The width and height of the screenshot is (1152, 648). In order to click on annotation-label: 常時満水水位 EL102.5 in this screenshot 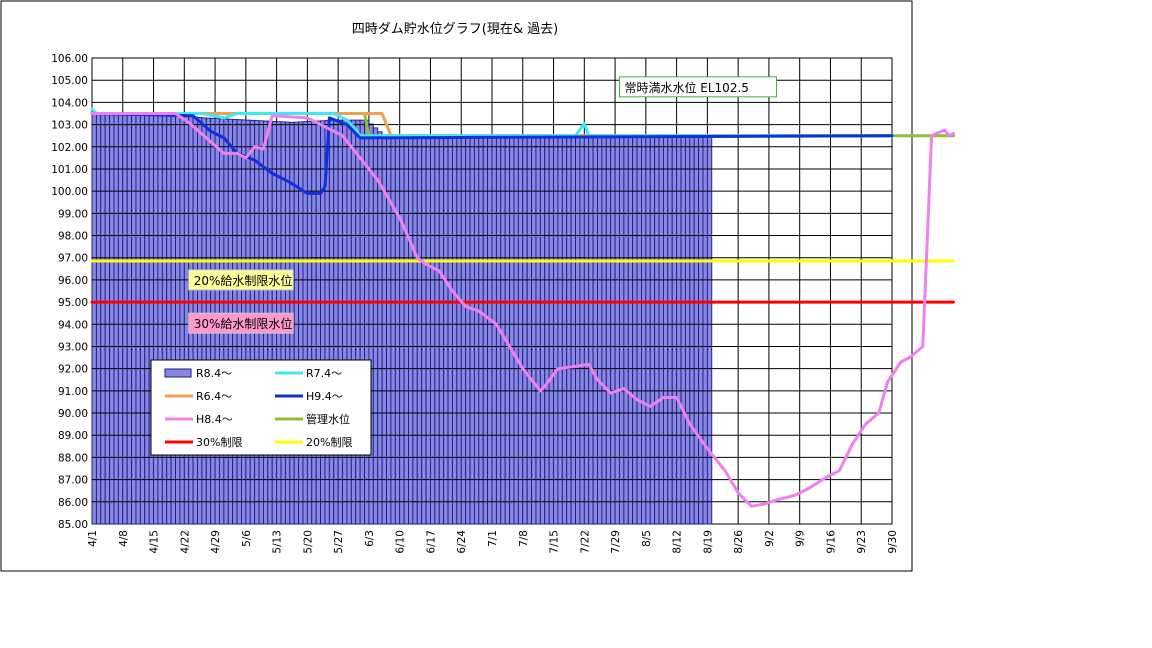, I will do `click(686, 87)`.